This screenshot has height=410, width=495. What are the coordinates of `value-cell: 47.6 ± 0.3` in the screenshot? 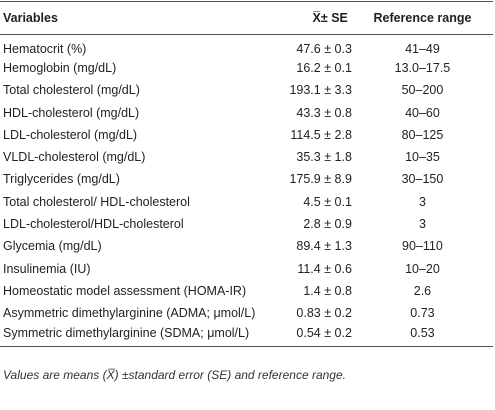 It's located at (324, 48).